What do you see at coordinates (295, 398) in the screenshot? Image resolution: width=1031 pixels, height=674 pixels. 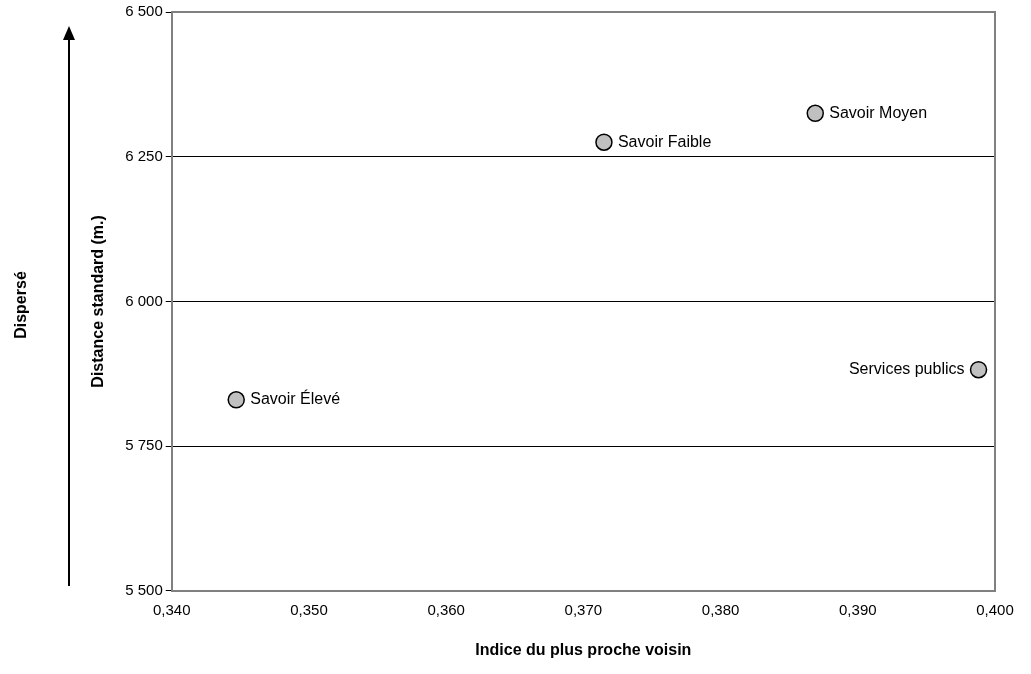 I see `annotation: Savoir Élevé` at bounding box center [295, 398].